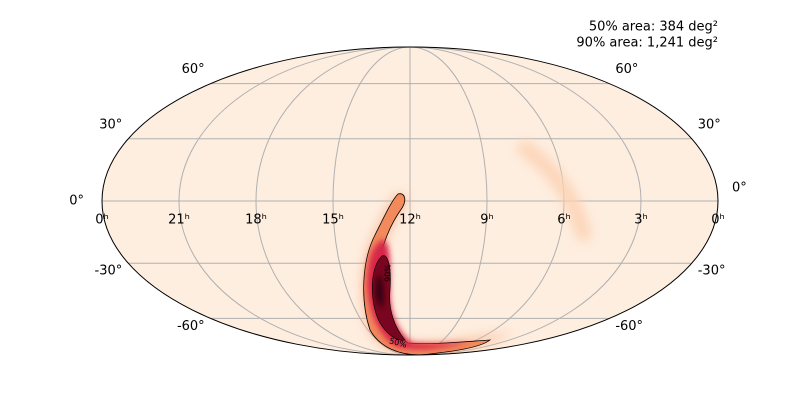  I want to click on ra-tick-label: 18ʰ, so click(256, 220).